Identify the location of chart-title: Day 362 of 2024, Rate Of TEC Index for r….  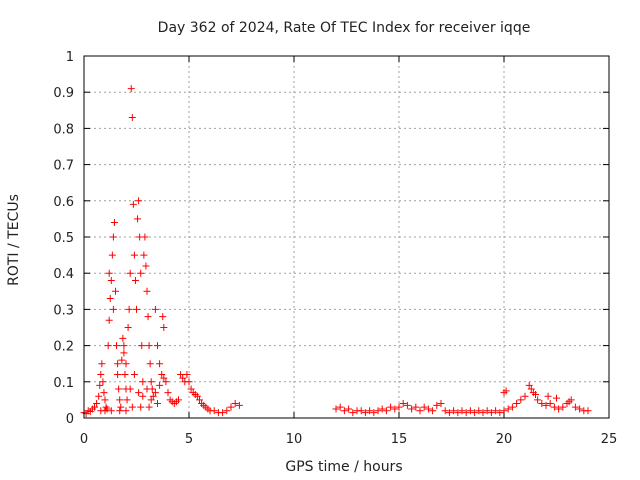
(344, 28).